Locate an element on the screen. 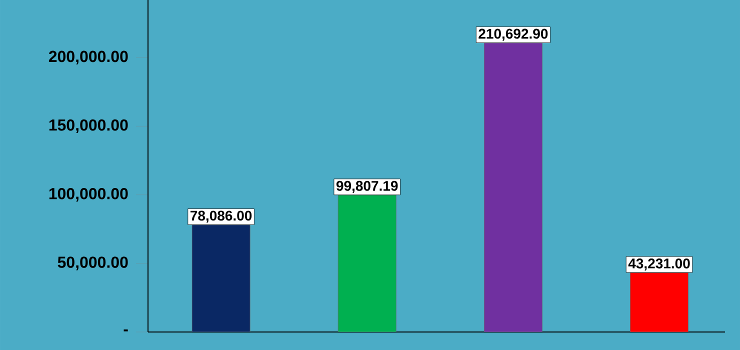  data-label: 99,807.19 is located at coordinates (367, 186).